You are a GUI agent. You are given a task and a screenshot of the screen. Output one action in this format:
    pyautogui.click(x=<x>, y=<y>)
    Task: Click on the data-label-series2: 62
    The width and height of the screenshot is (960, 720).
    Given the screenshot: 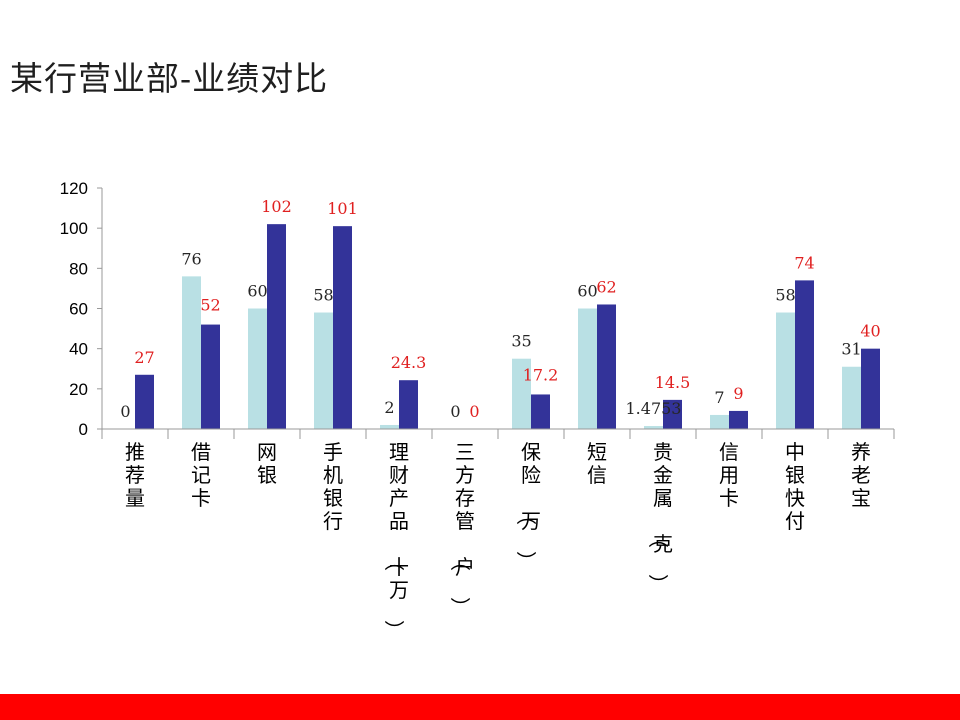 What is the action you would take?
    pyautogui.click(x=606, y=286)
    